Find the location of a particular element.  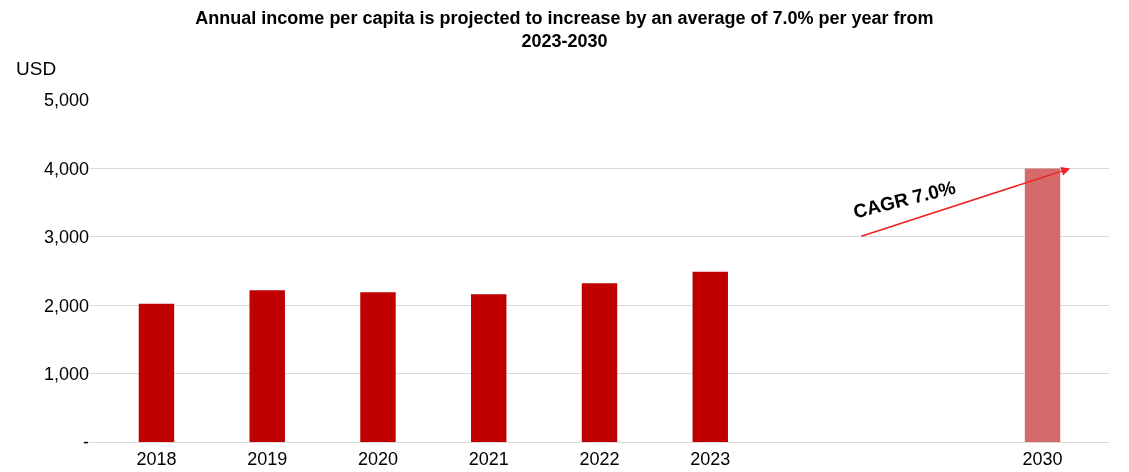

x-tick-label: 2018 is located at coordinates (156, 458).